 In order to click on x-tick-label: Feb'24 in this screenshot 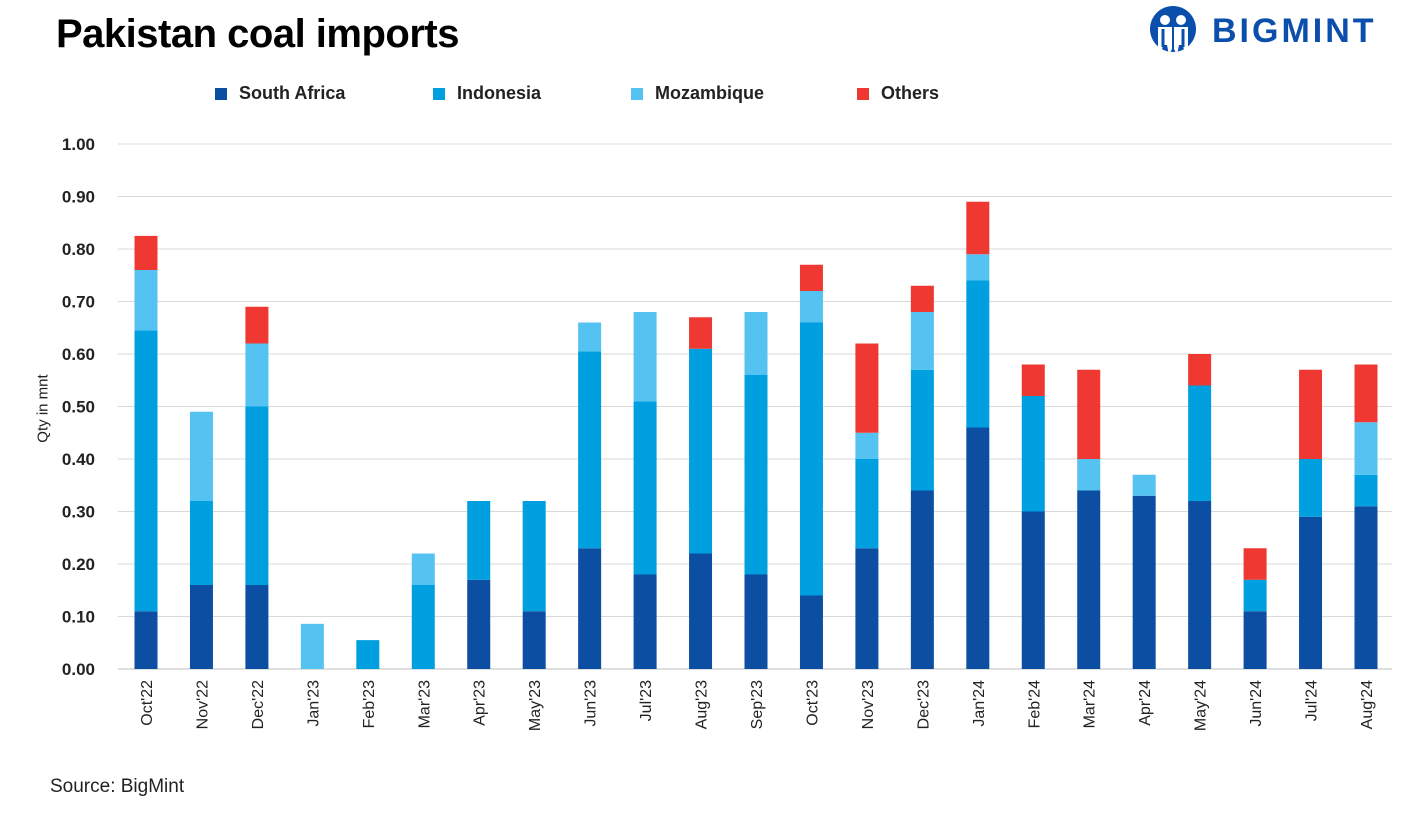, I will do `click(1034, 704)`.